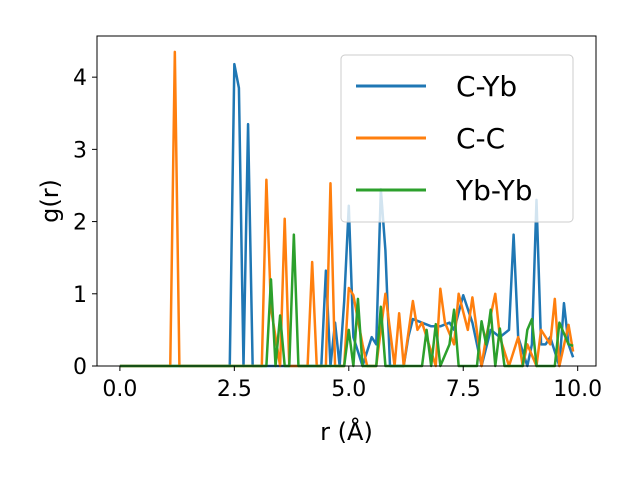  Describe the element at coordinates (463, 389) in the screenshot. I see `x-tick-label: 7.5` at that location.